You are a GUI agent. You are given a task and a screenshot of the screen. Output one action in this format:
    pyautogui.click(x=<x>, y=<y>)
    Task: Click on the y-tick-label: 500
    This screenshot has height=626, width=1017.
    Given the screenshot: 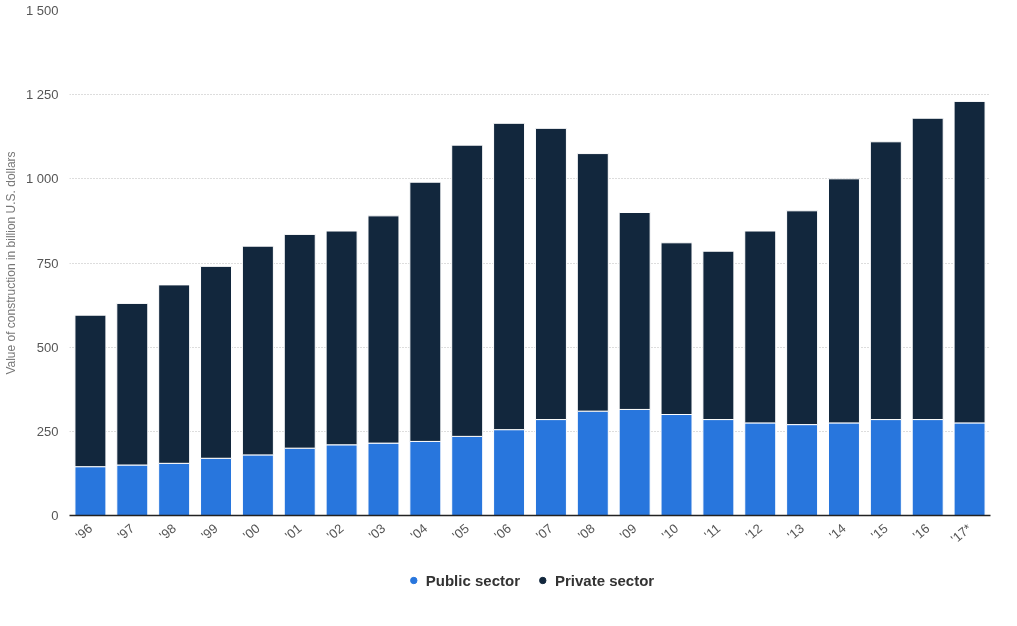 What is the action you would take?
    pyautogui.click(x=47, y=347)
    